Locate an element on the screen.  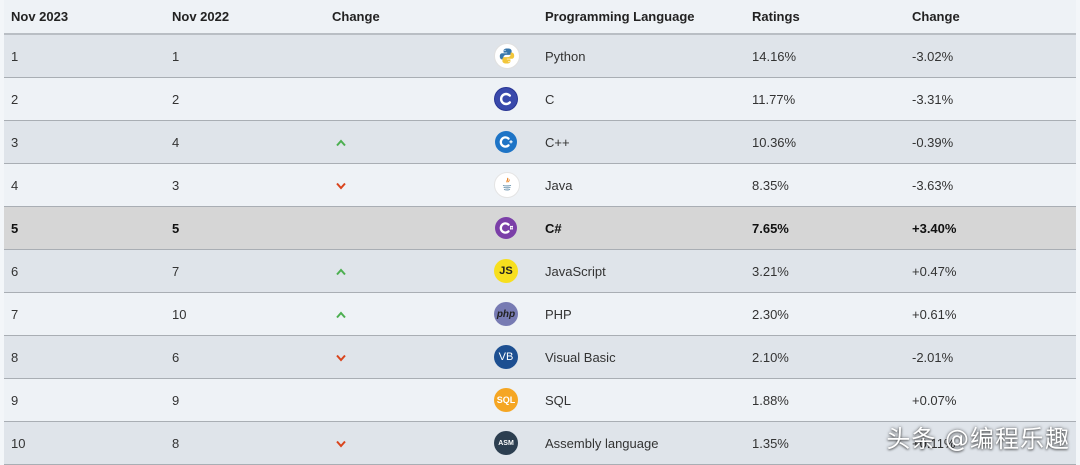
rank-2023: 9 is located at coordinates (15, 400).